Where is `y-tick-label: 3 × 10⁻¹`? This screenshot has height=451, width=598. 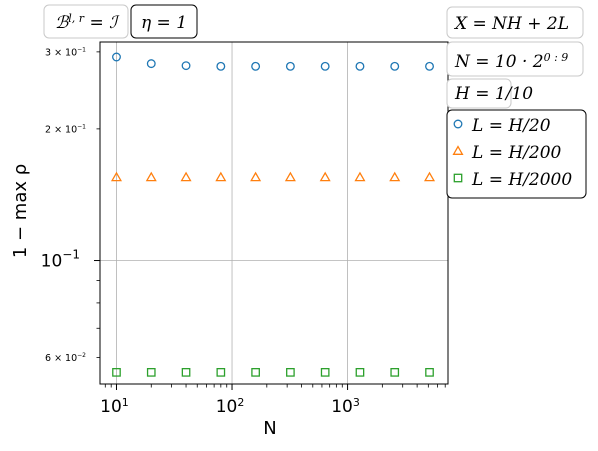
y-tick-label: 3 × 10⁻¹ is located at coordinates (65, 52).